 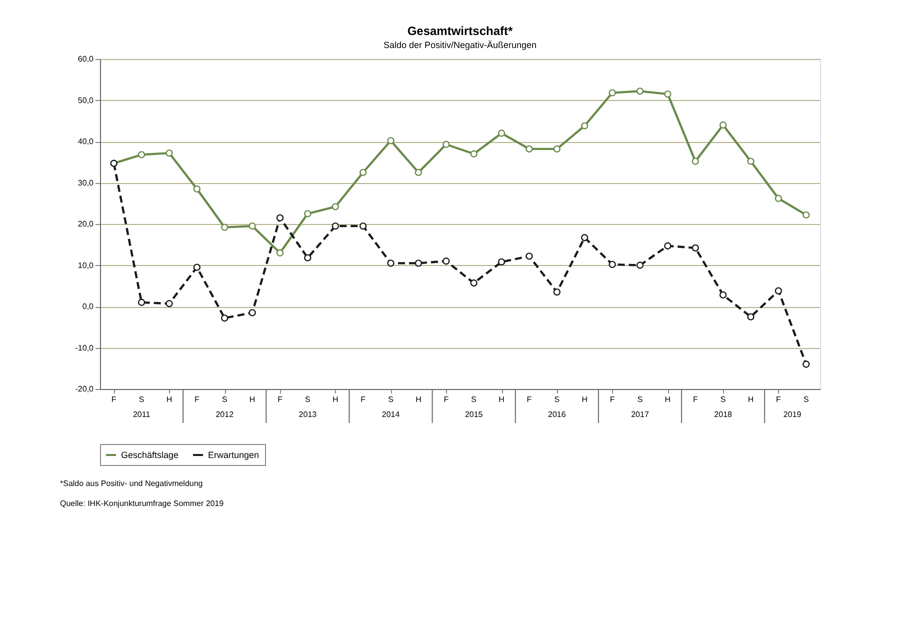 What do you see at coordinates (234, 455) in the screenshot?
I see `legend-label: Erwartungen` at bounding box center [234, 455].